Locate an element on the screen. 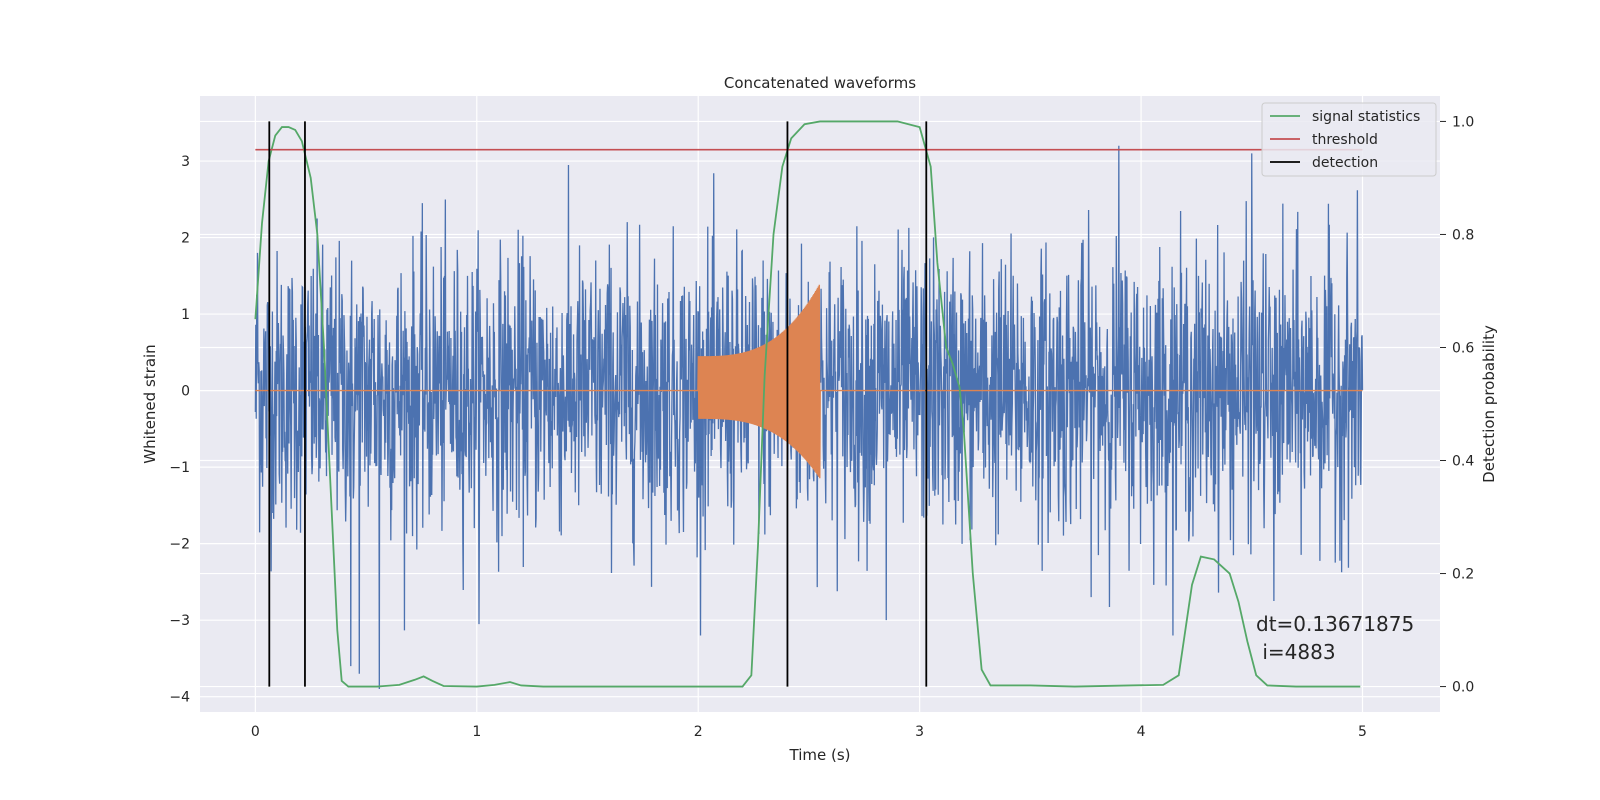 This screenshot has height=800, width=1600. legend: signal statistics threshold detection is located at coordinates (1349, 139).